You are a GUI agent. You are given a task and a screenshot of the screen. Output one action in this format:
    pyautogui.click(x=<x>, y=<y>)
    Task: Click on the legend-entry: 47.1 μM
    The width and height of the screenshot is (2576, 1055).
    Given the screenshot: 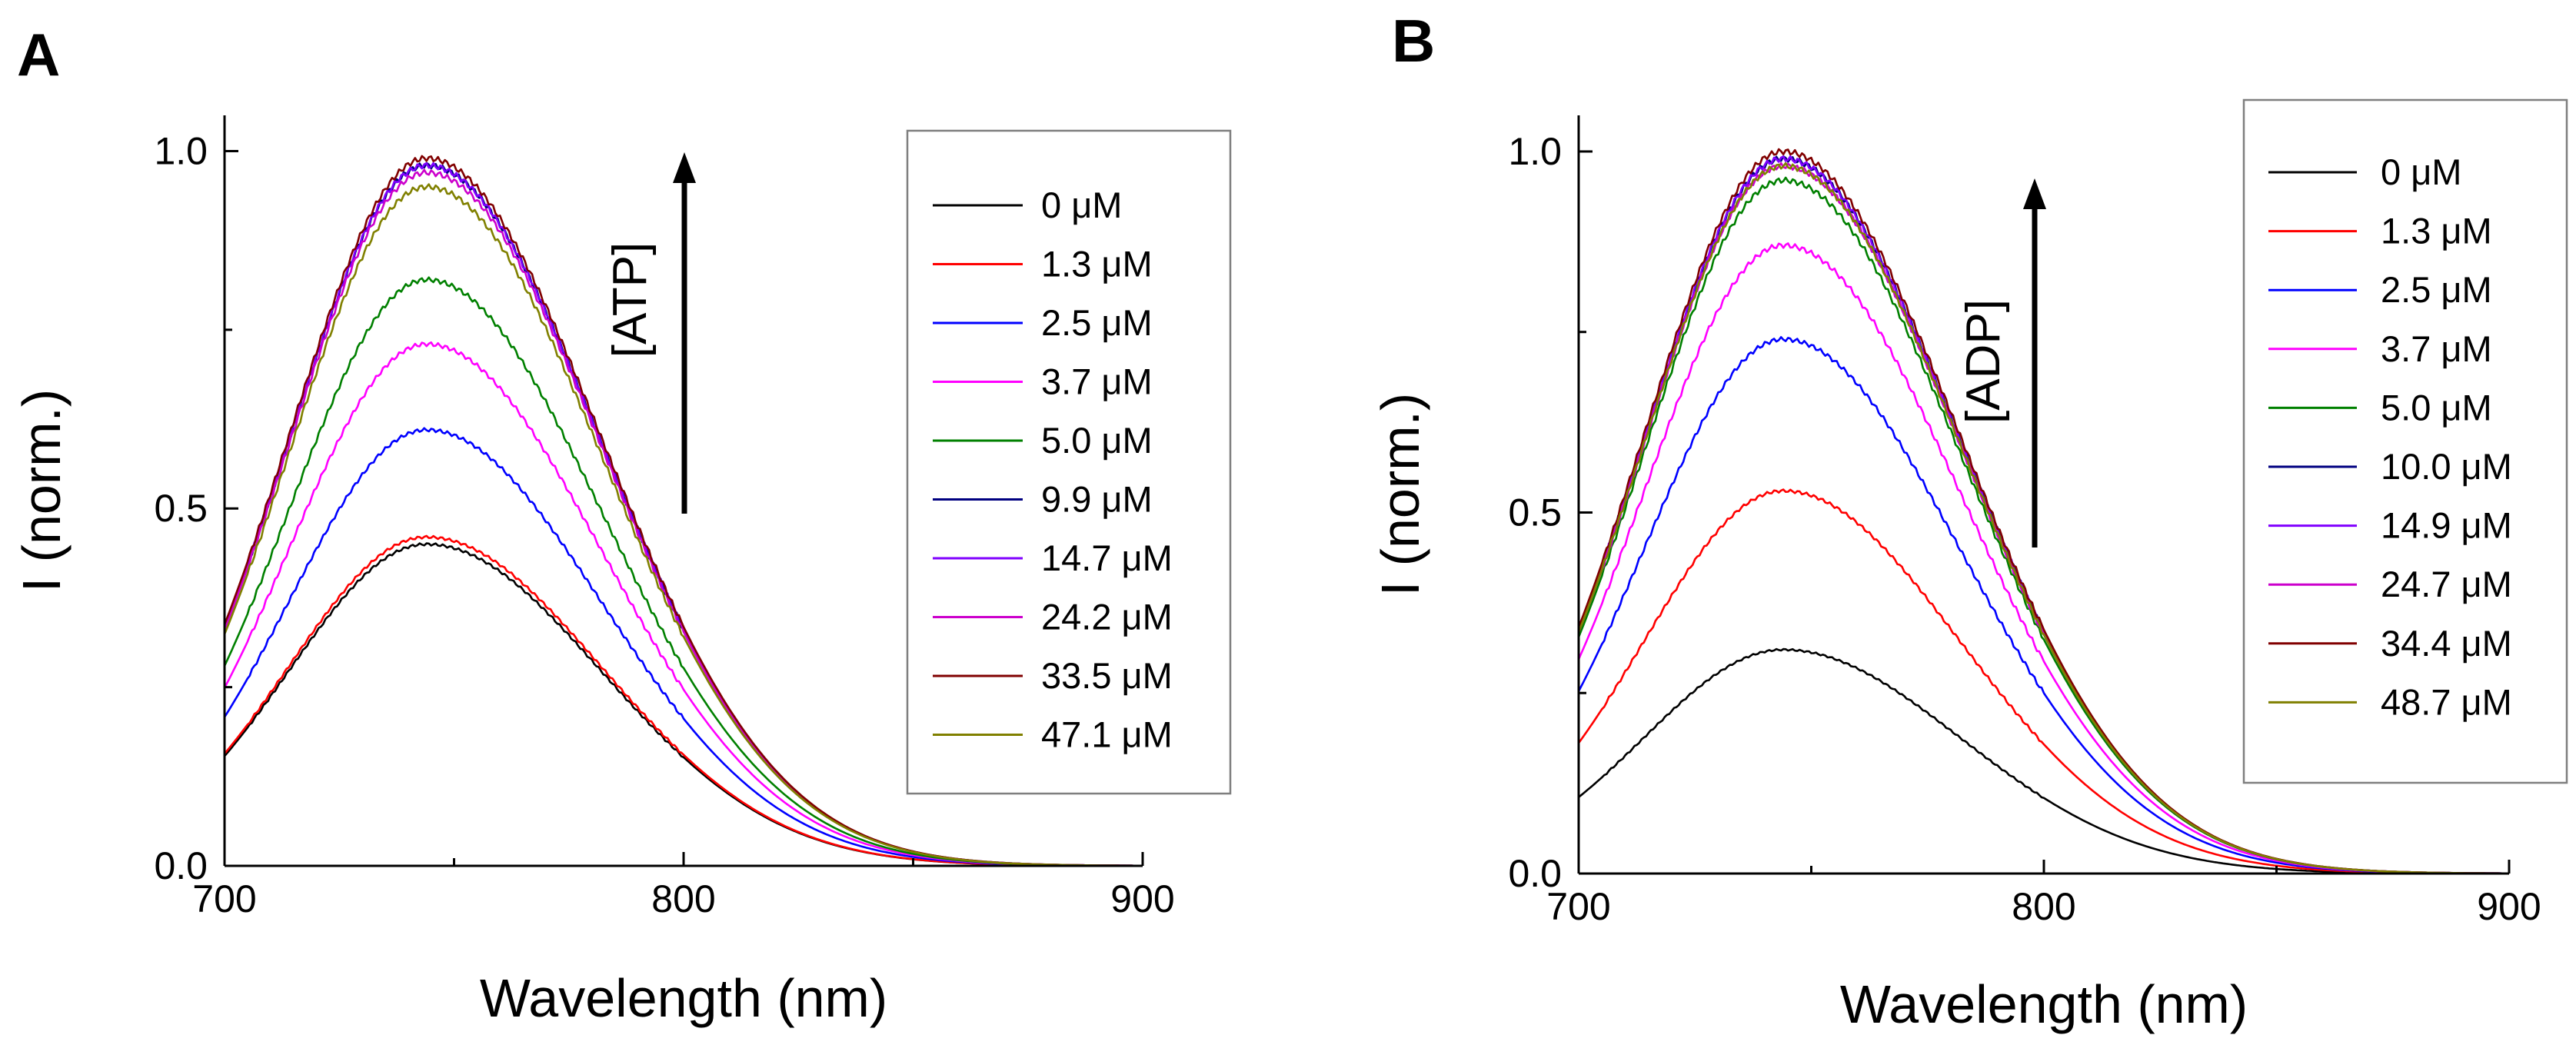 What is the action you would take?
    pyautogui.click(x=1107, y=734)
    